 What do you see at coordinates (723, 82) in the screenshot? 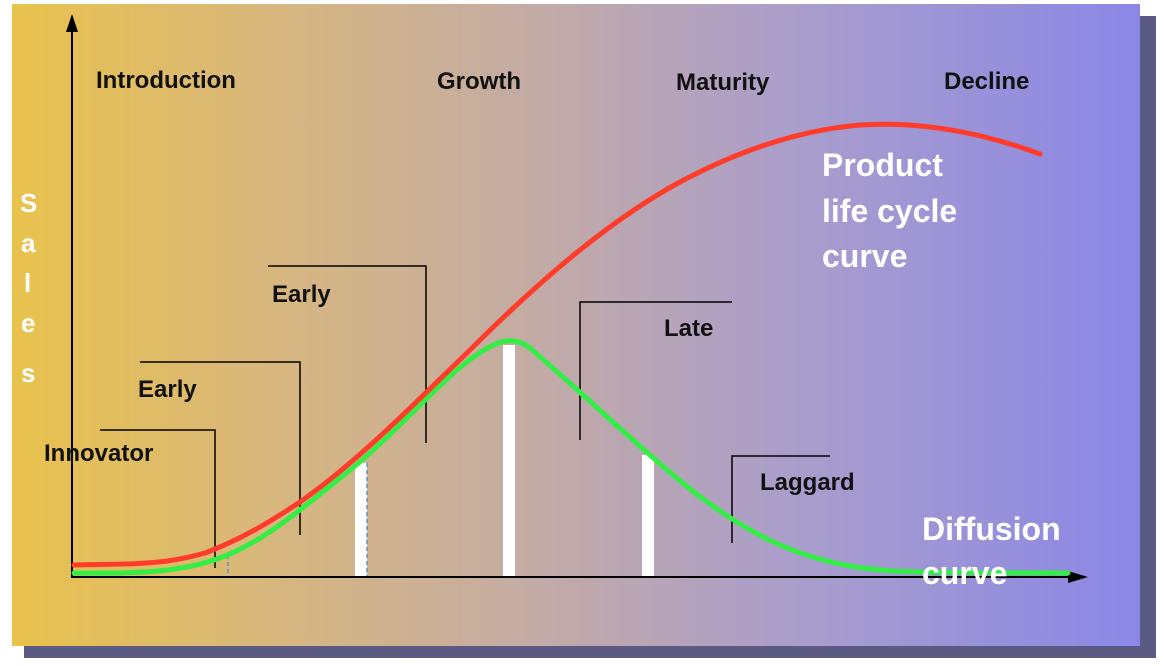
I see `stage-label-maturity: Maturity` at bounding box center [723, 82].